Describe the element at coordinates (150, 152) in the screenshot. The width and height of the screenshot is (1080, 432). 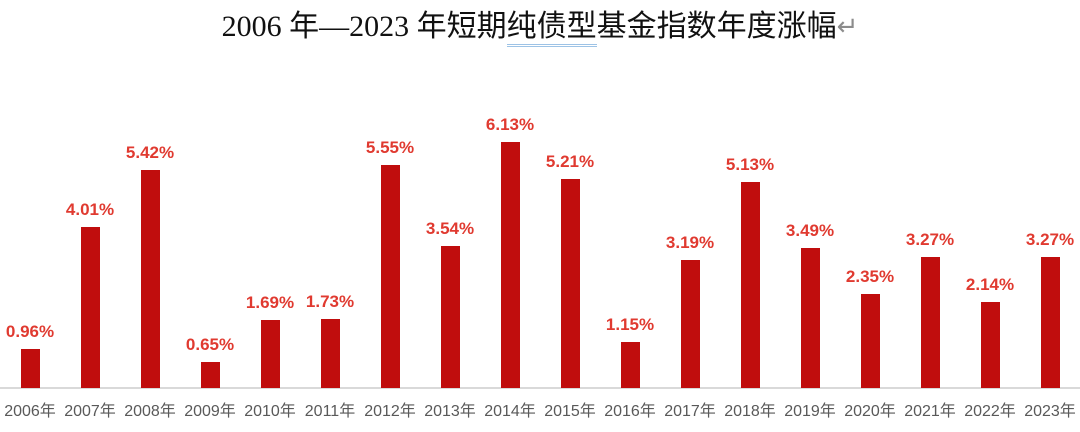
I see `bar-value-label: 5.42%` at that location.